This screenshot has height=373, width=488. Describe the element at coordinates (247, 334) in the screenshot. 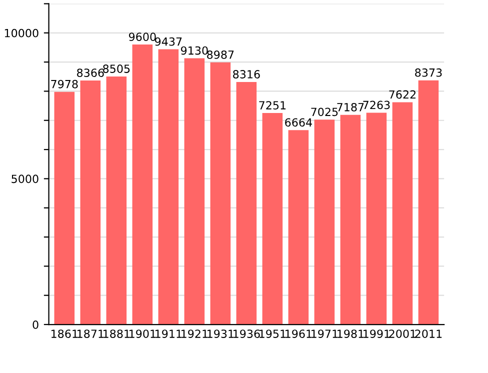

I see `x-tick-label: 1936` at that location.